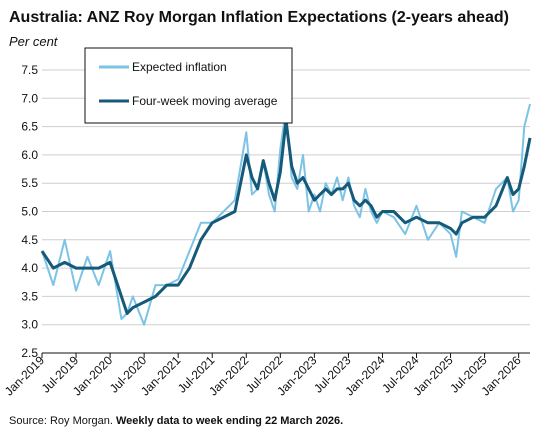 The height and width of the screenshot is (441, 549). What do you see at coordinates (29, 98) in the screenshot?
I see `y-tick-label: 7.0` at bounding box center [29, 98].